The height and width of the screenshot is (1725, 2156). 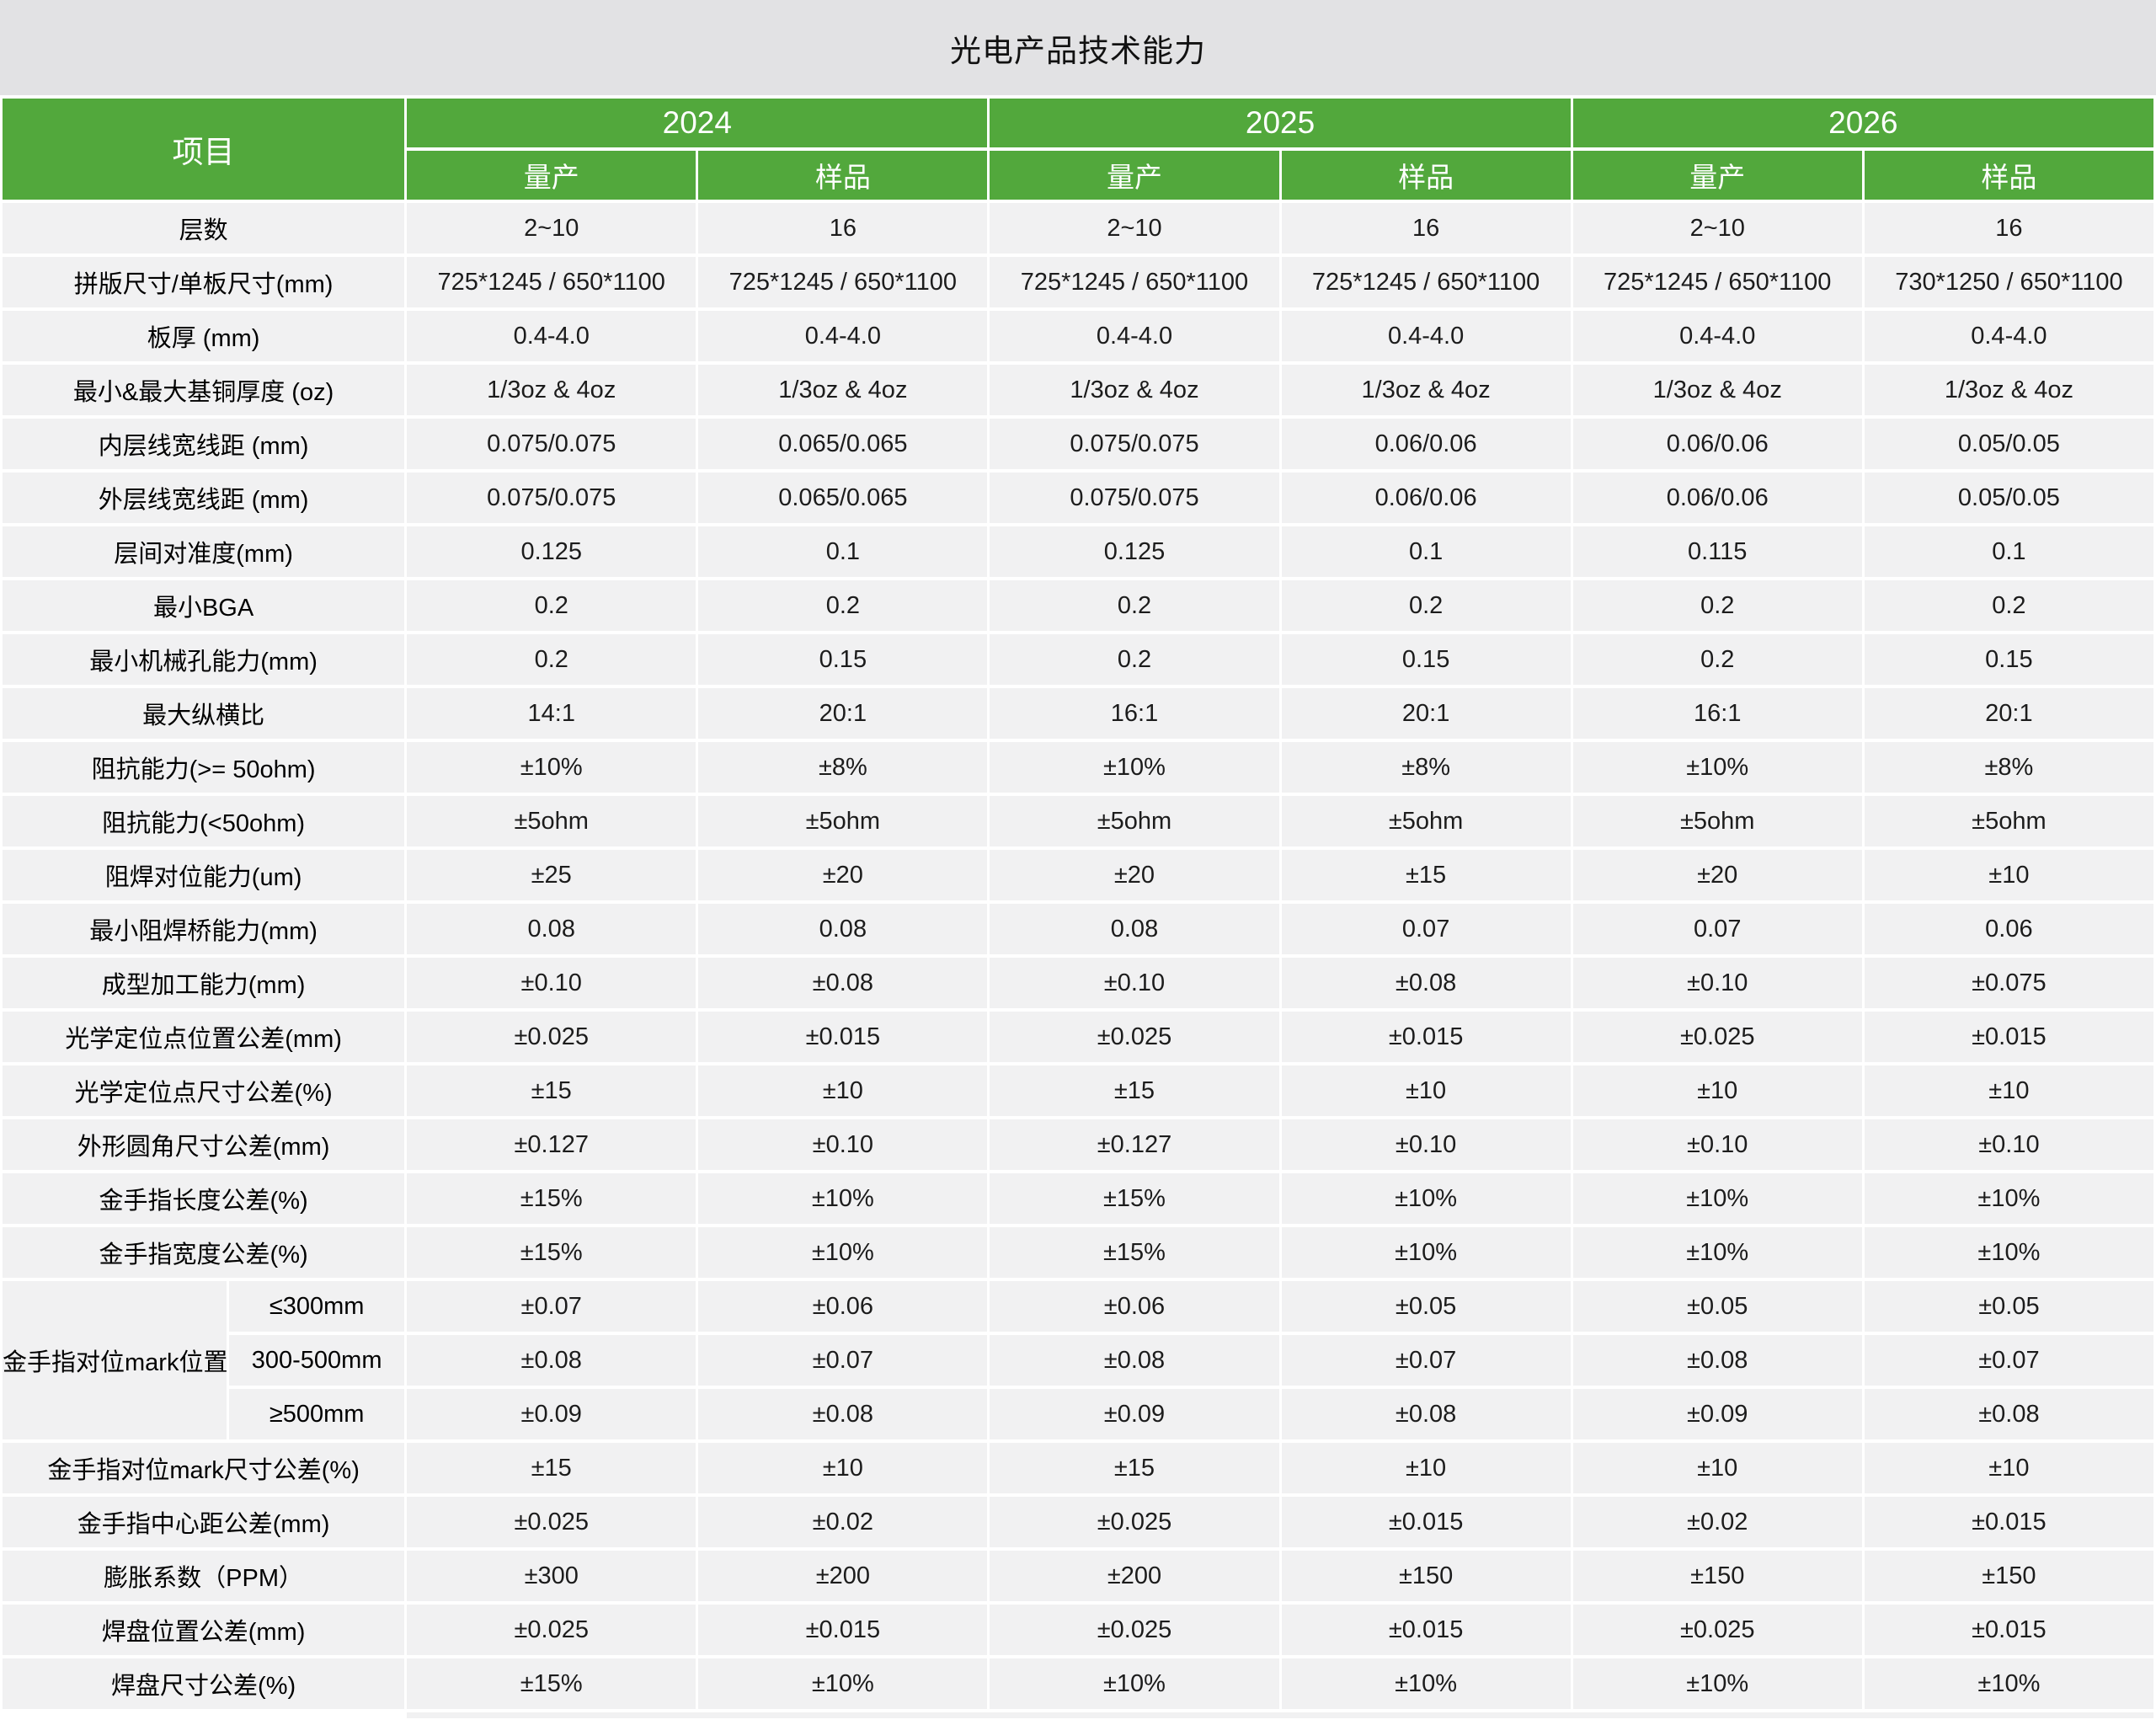 What do you see at coordinates (204, 767) in the screenshot?
I see `row-label: 阻抗能力(>= 50ohm)` at bounding box center [204, 767].